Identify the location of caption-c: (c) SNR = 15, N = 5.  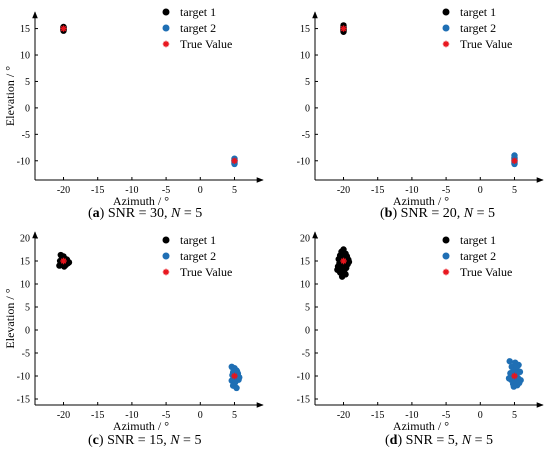
(145, 440).